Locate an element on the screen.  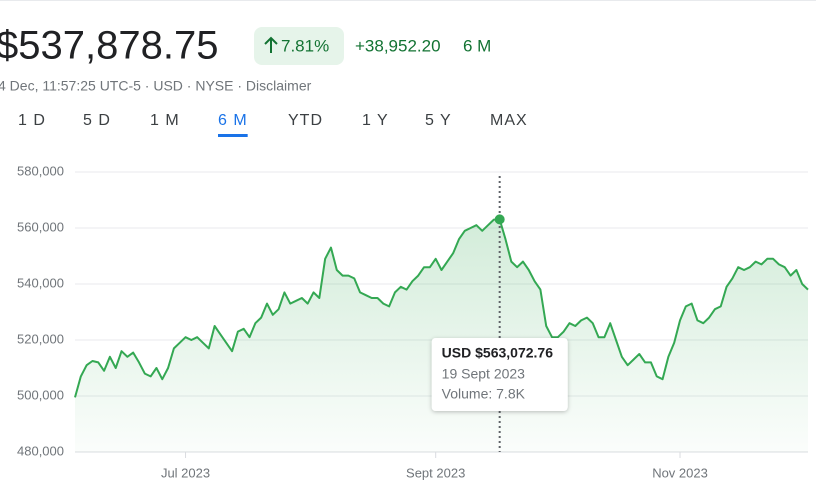
tooltip-volume: Volume: 7.8K is located at coordinates (484, 394).